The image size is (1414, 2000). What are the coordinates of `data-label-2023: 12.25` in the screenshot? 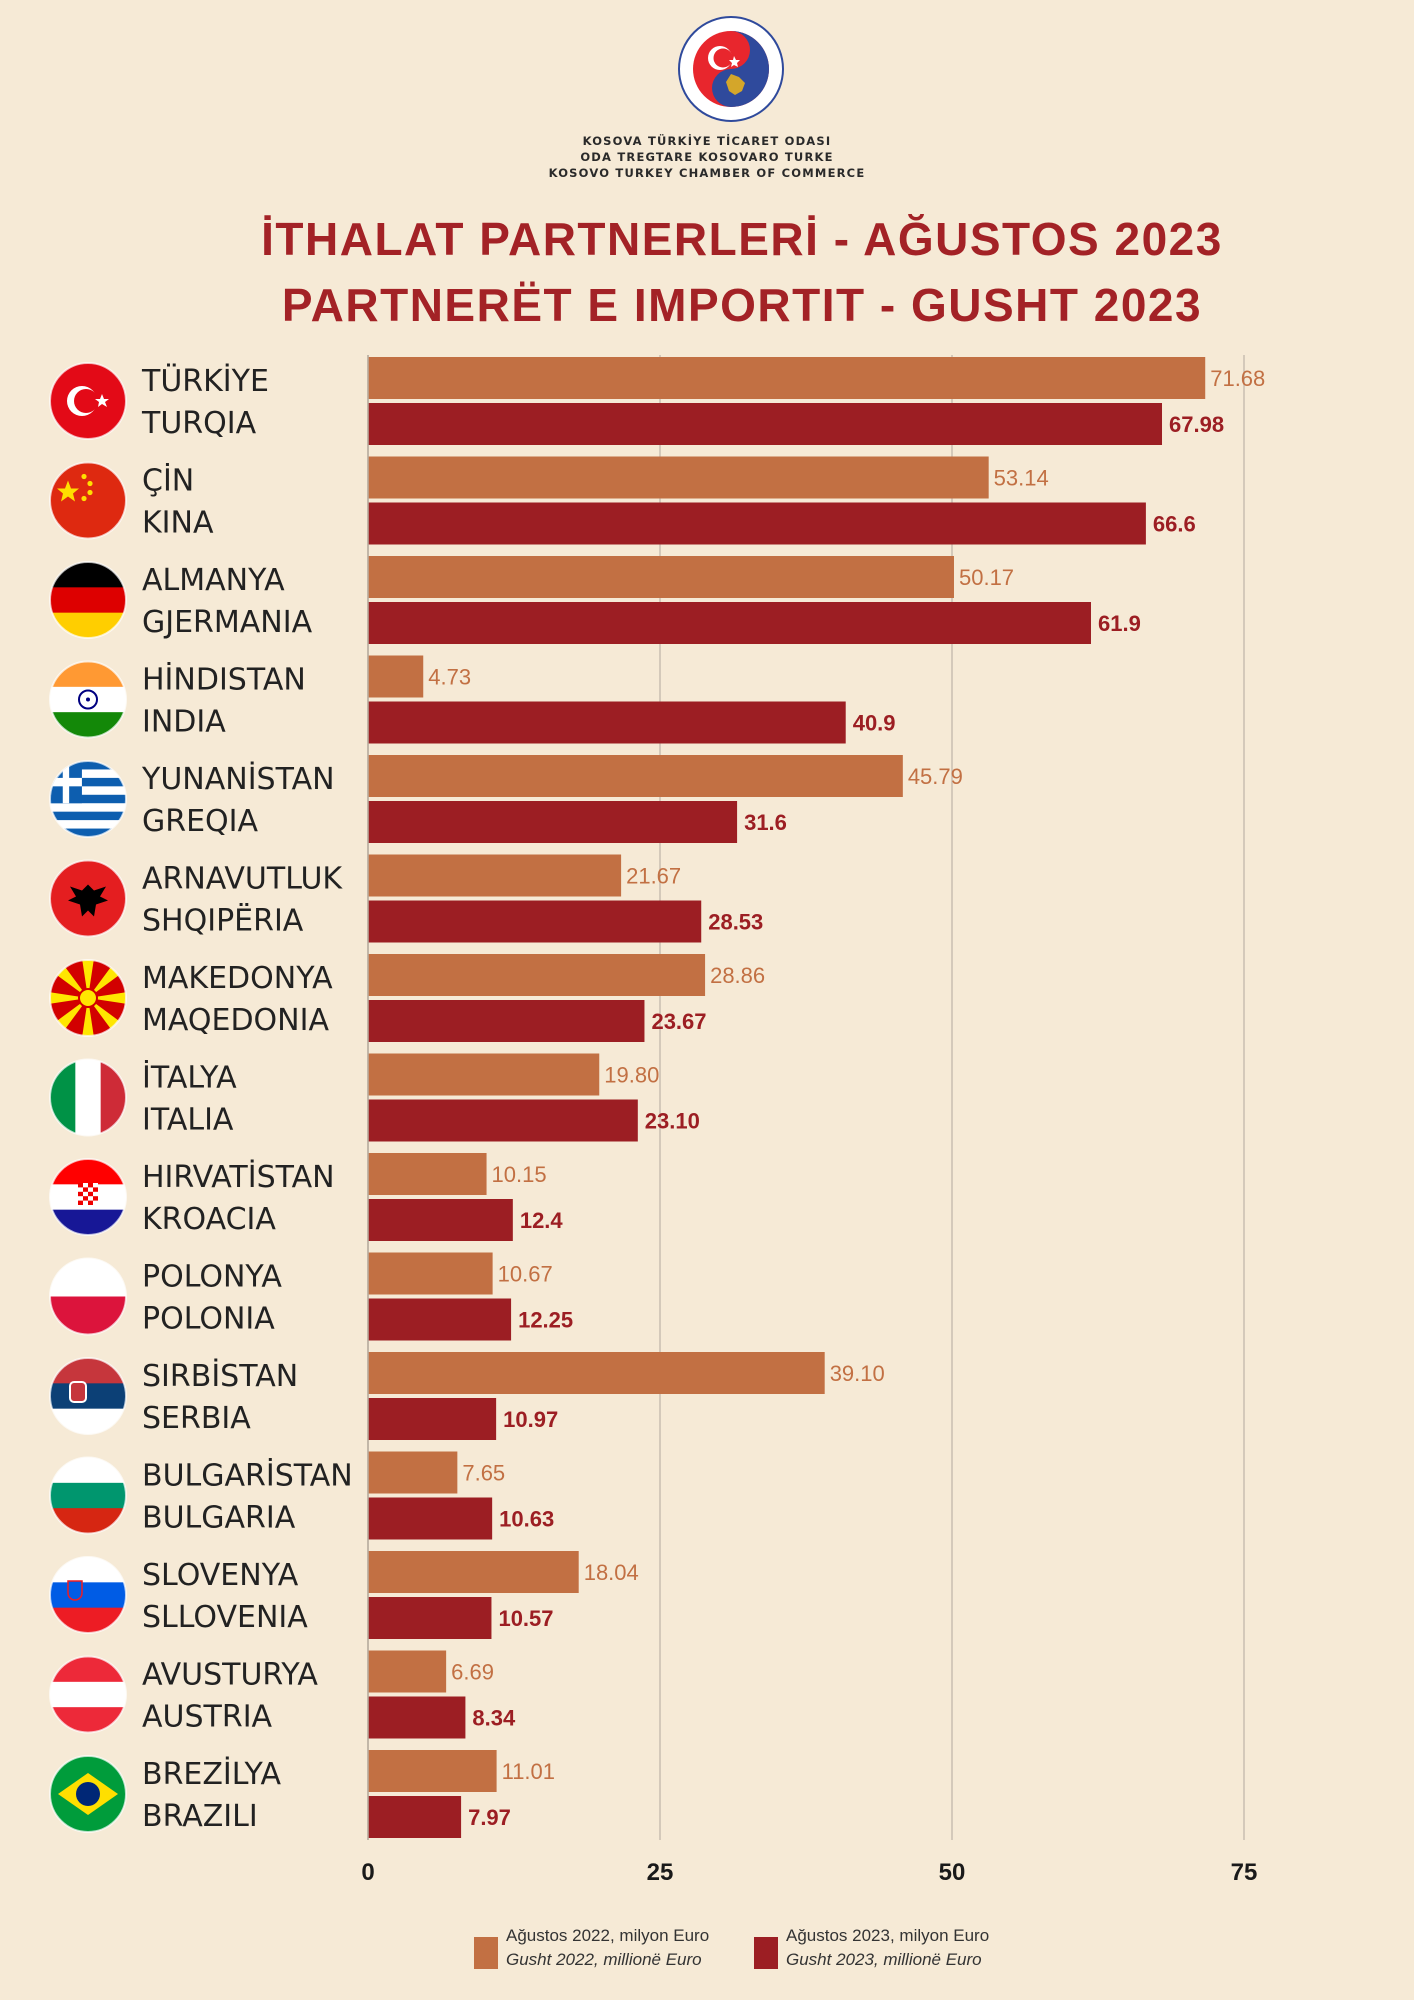 It's located at (545, 1320).